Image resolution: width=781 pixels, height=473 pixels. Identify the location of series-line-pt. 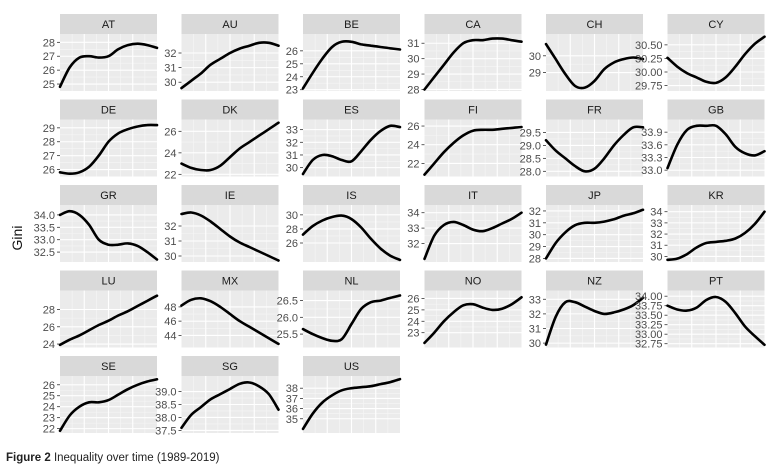
(716, 321).